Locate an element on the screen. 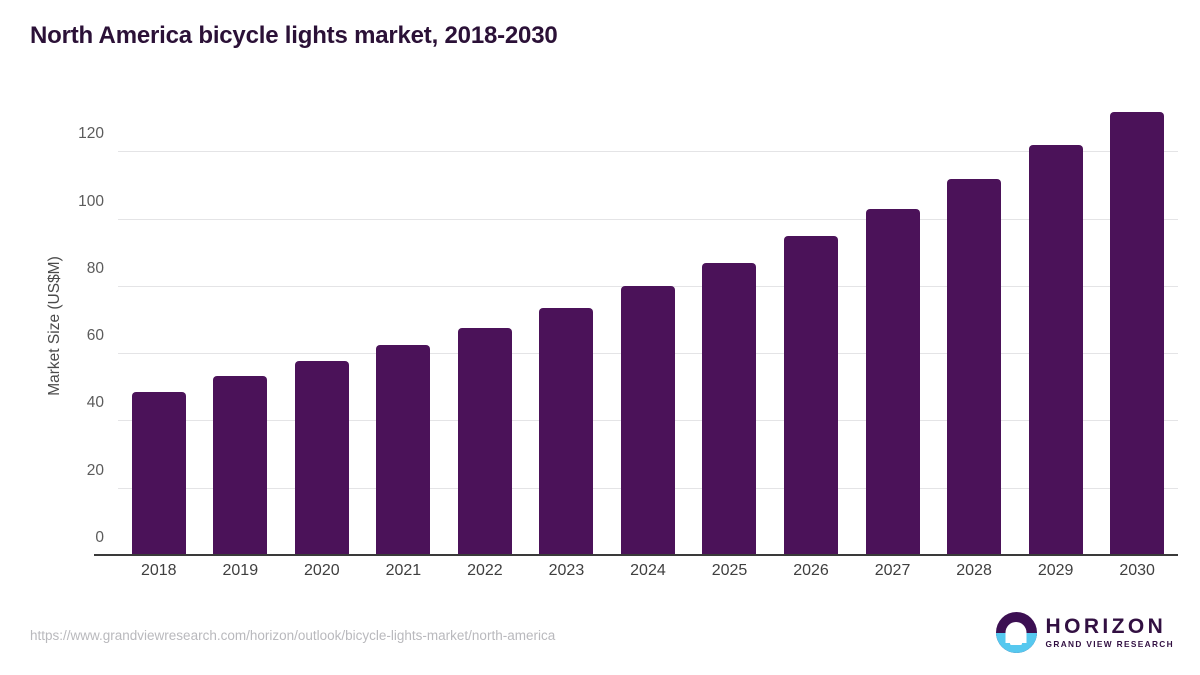 The image size is (1200, 675). bar-2018 is located at coordinates (158, 472).